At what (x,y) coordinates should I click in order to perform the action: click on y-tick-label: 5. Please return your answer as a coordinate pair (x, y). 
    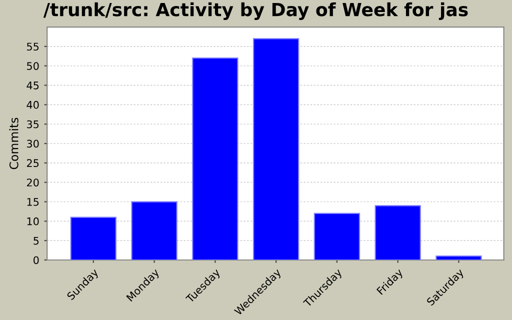
    Looking at the image, I should click on (36, 240).